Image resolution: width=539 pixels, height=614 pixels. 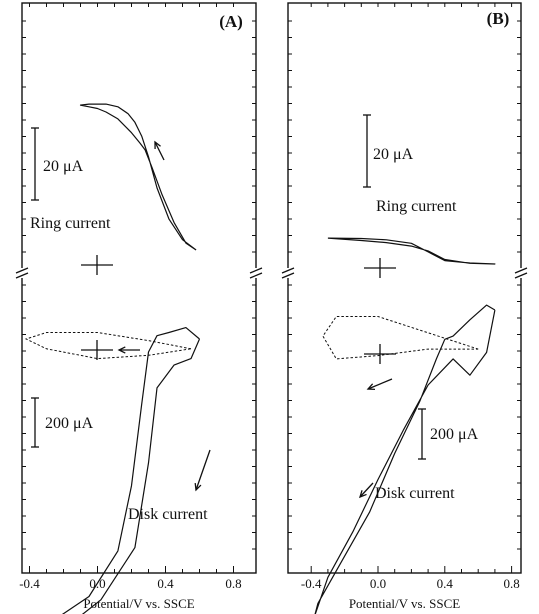 I want to click on panel-label: (A), so click(x=231, y=21).